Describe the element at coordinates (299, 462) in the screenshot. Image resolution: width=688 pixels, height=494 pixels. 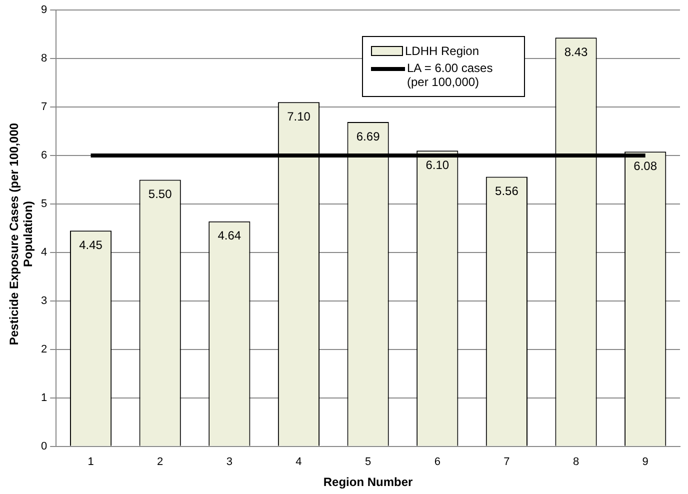
I see `x-tick-label: 4` at that location.